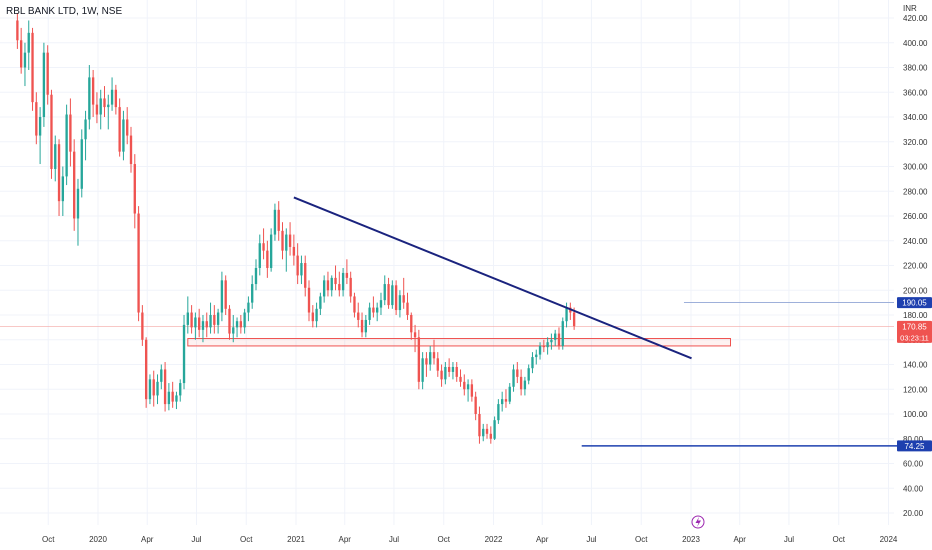 This screenshot has width=932, height=550. I want to click on y-tick-label: 320.00, so click(915, 142).